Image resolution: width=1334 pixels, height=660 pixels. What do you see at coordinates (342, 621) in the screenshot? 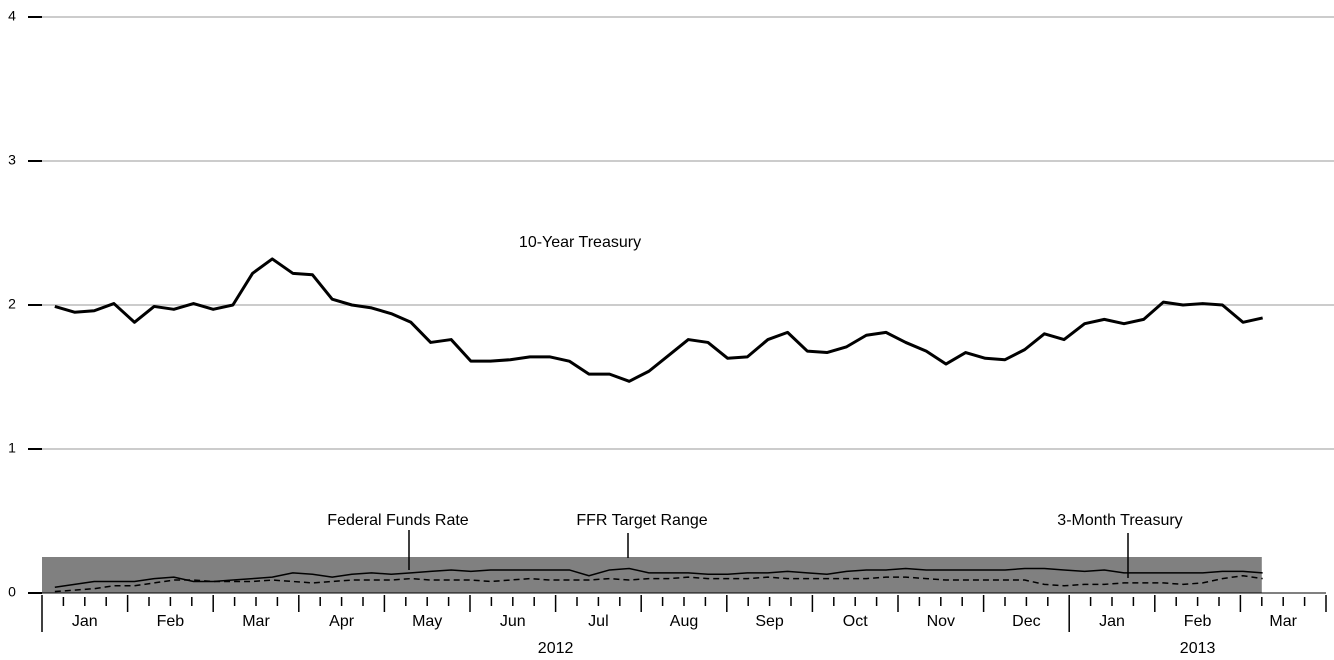
I see `x-tick-label: Apr` at bounding box center [342, 621].